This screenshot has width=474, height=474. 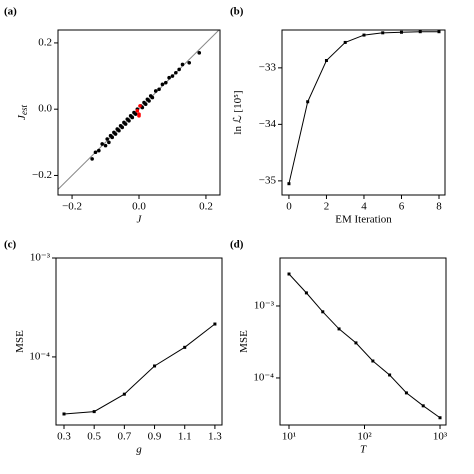 I want to click on x-tick-label: 0.3, so click(x=64, y=437).